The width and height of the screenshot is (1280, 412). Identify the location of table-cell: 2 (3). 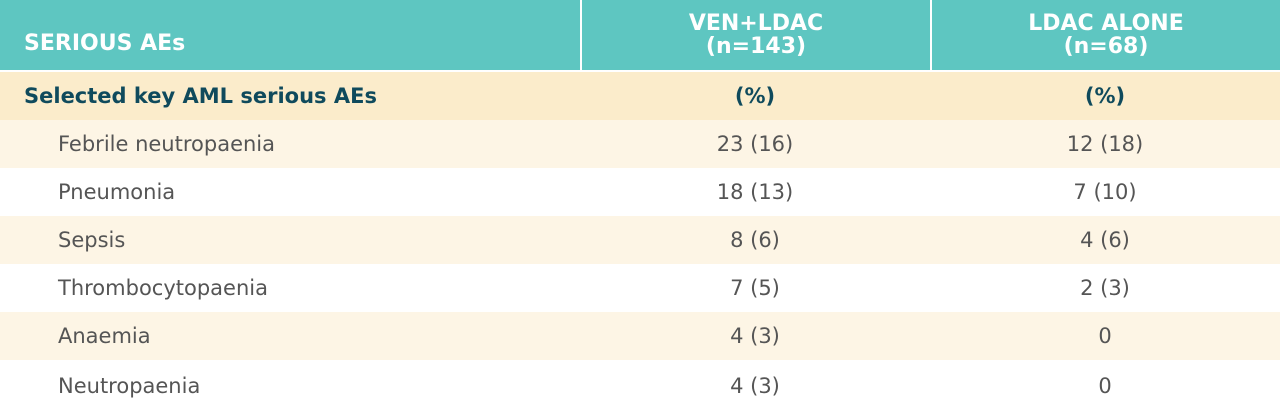
(1105, 288).